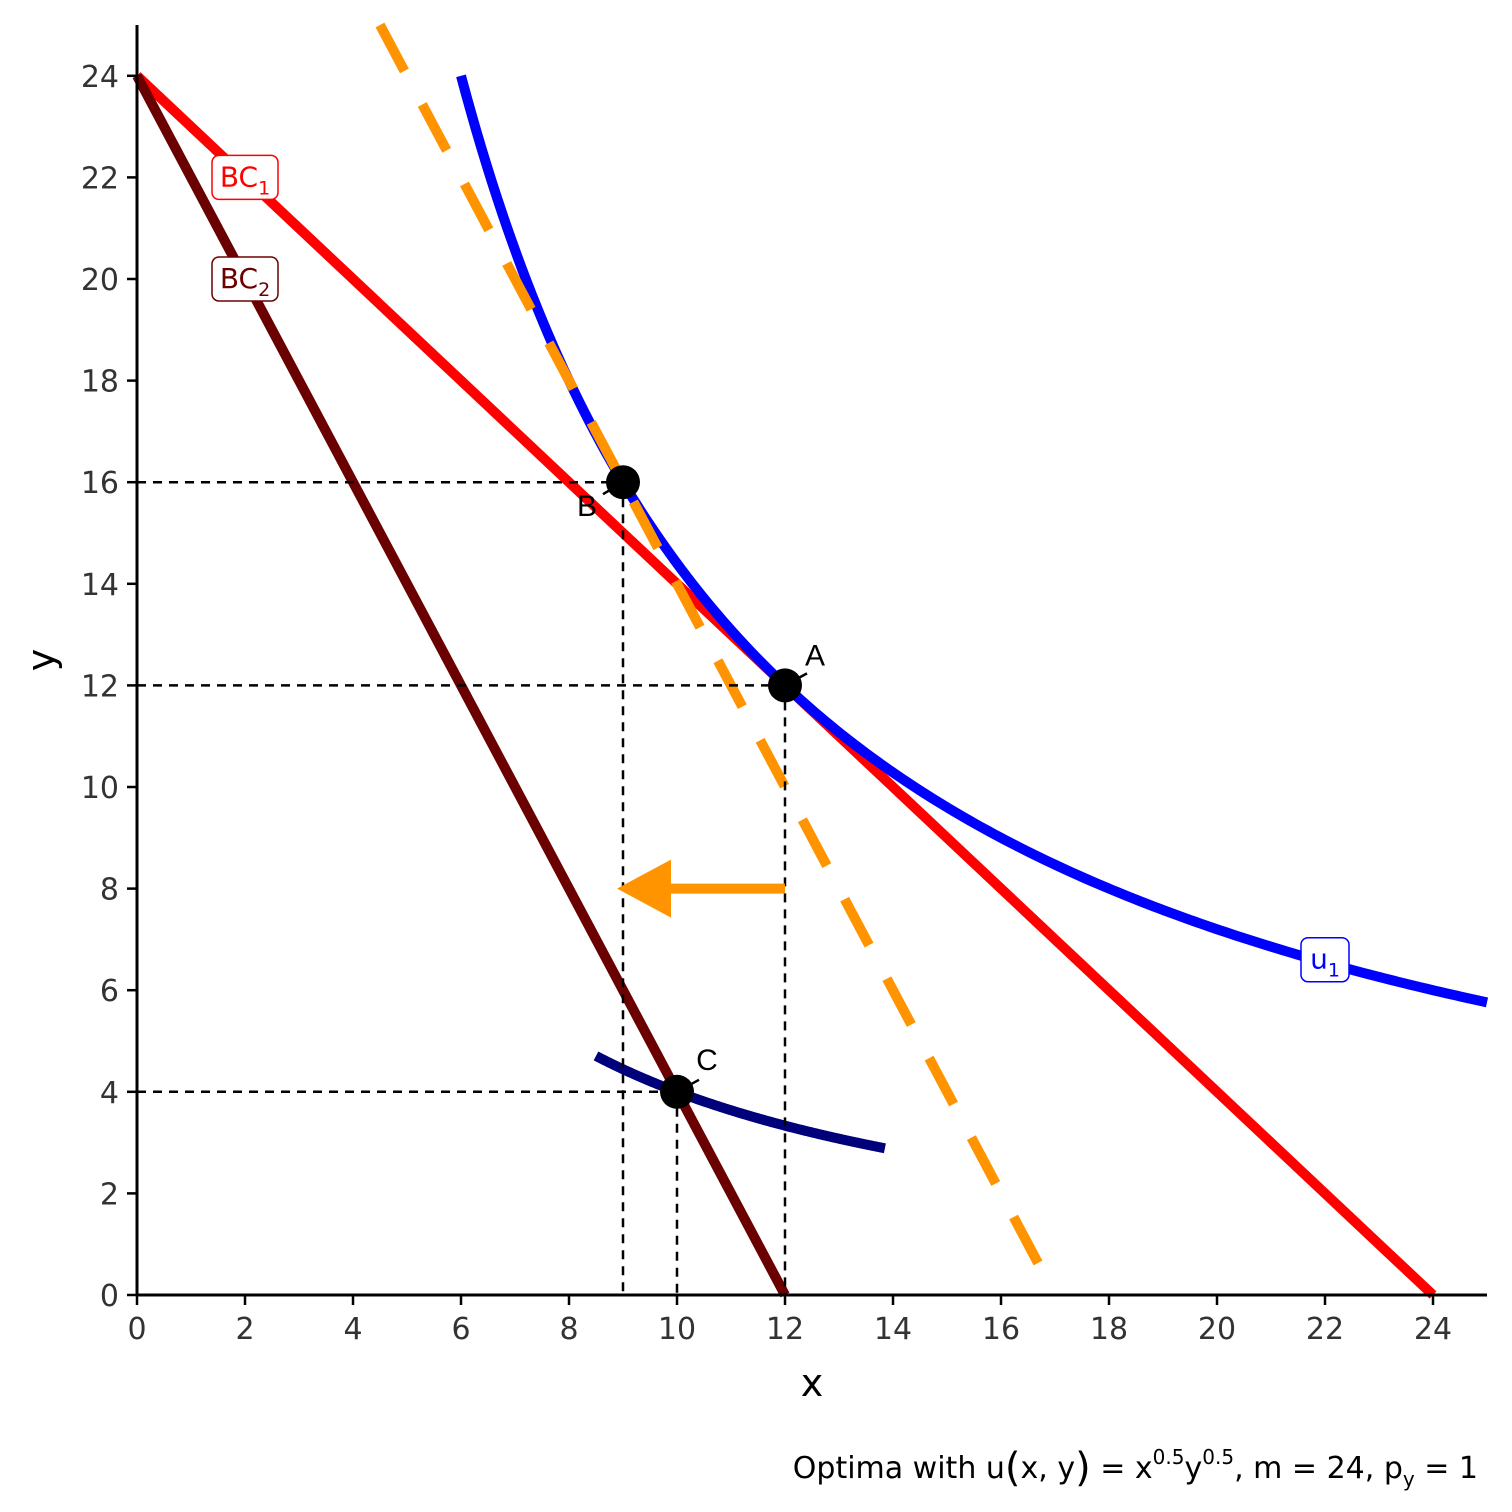 The height and width of the screenshot is (1512, 1512). I want to click on y-tick-label: 10, so click(100, 788).